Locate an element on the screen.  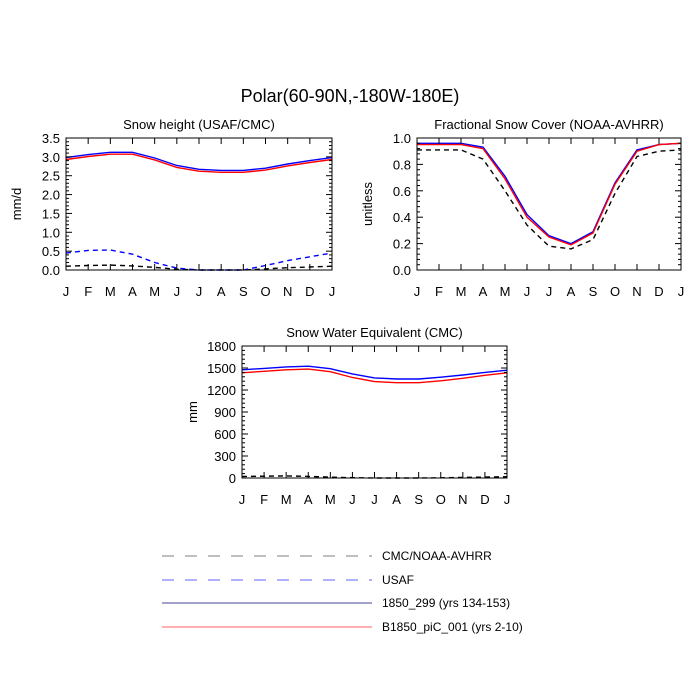
y-tick-label: 1800 is located at coordinates (221, 346).